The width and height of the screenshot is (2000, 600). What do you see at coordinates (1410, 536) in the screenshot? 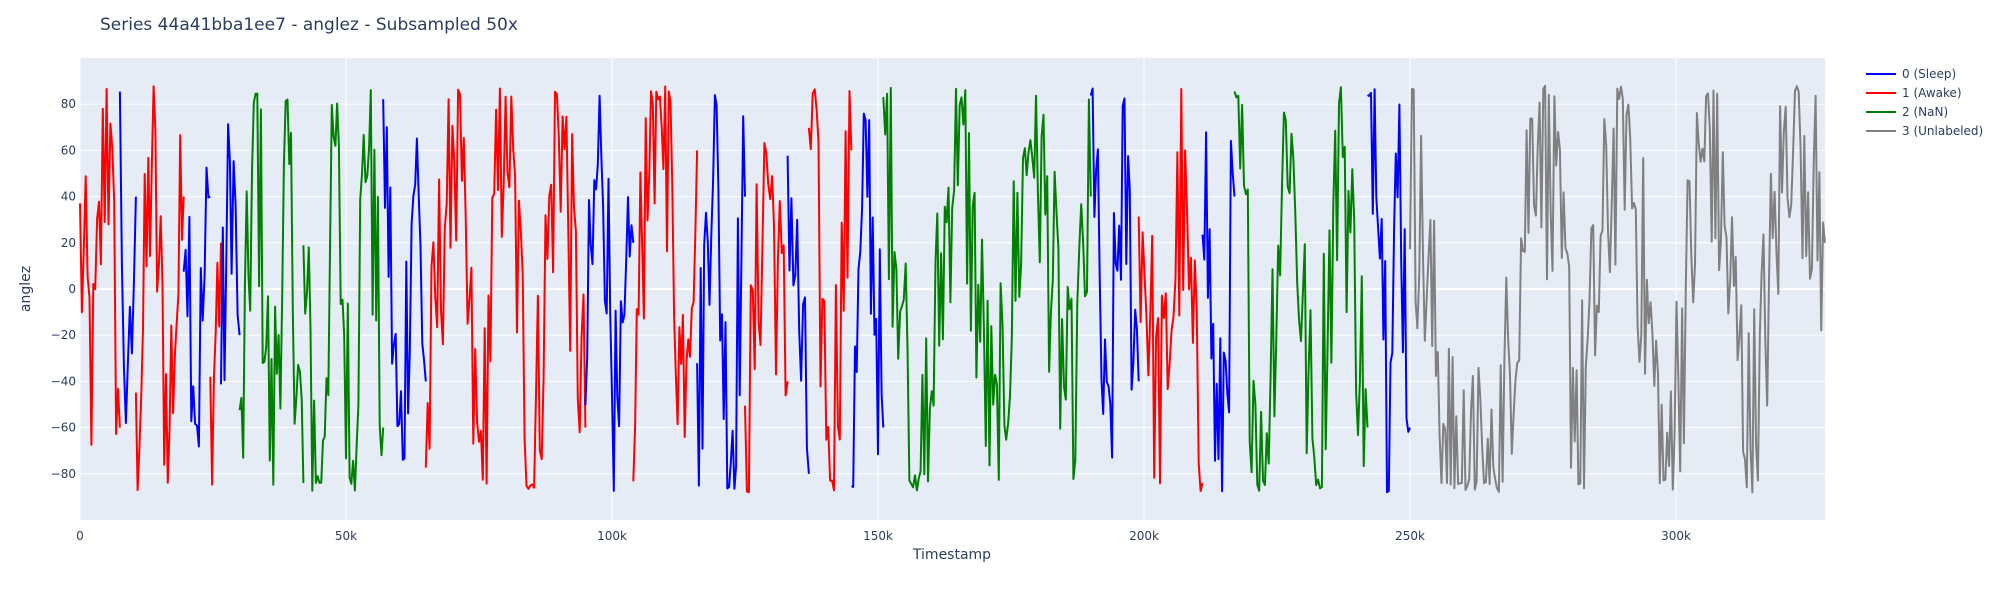
I see `x-tick-label: 250k` at bounding box center [1410, 536].